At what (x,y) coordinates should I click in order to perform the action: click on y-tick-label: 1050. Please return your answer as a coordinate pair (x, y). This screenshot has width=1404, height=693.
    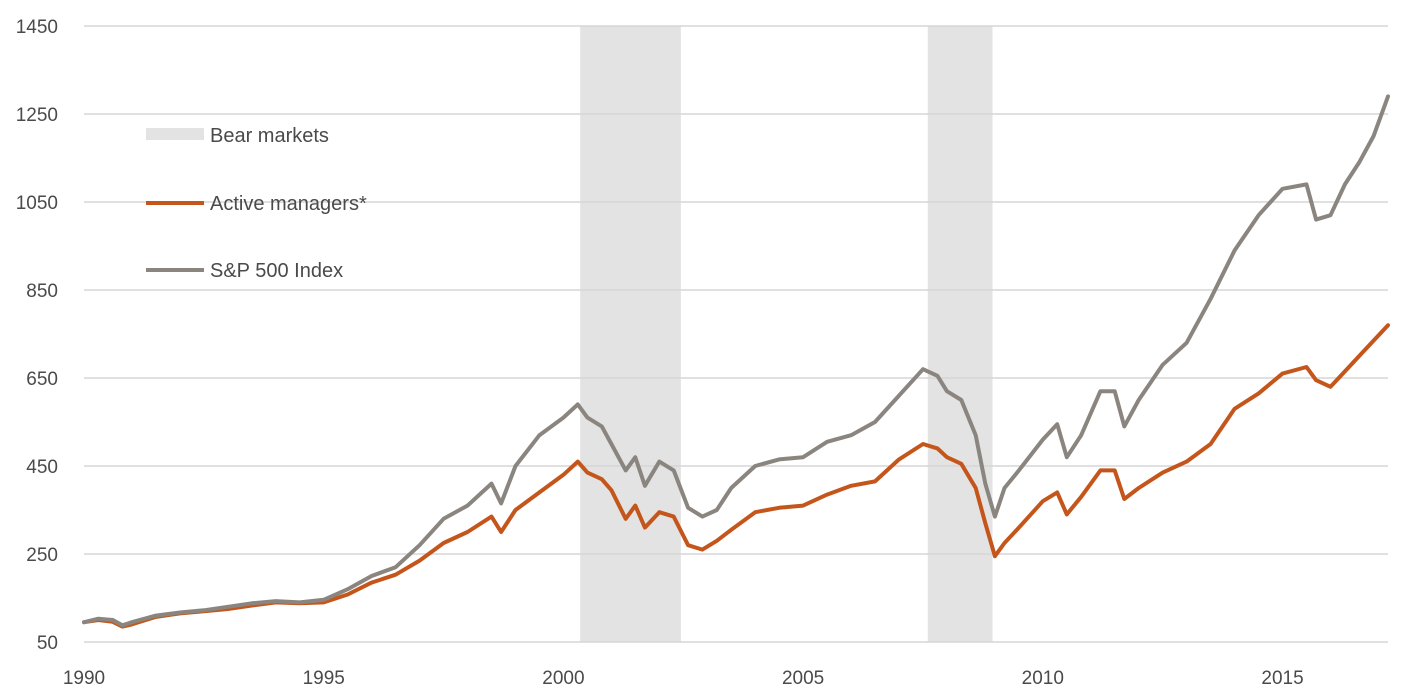
    Looking at the image, I should click on (37, 203).